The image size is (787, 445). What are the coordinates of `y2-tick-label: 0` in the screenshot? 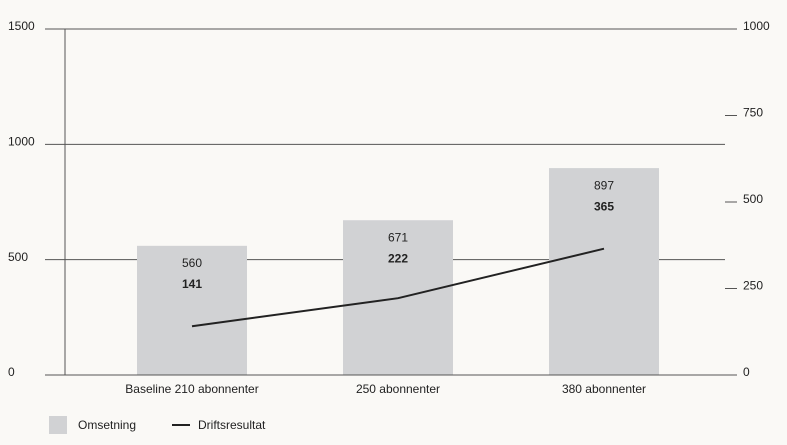 It's located at (746, 372).